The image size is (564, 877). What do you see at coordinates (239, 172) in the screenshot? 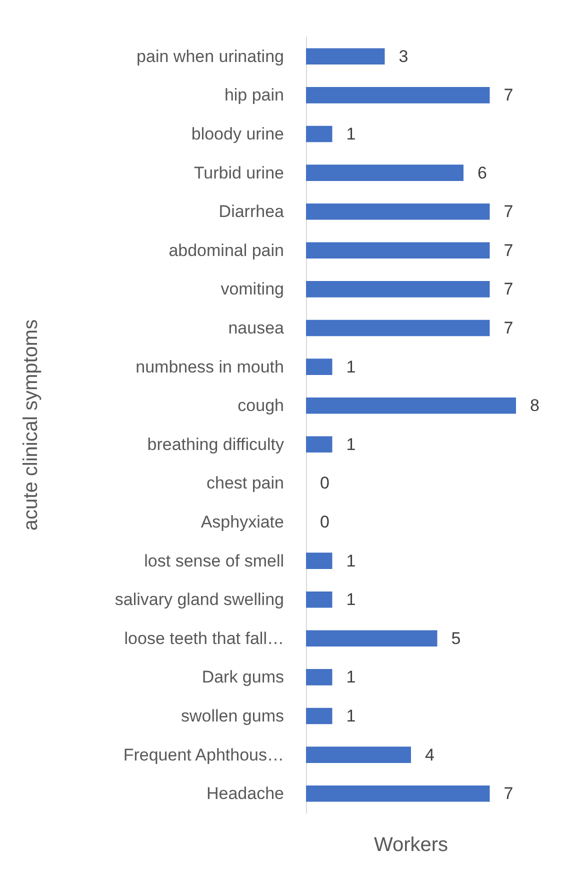
I see `y-tick-label: Turbid urine` at bounding box center [239, 172].